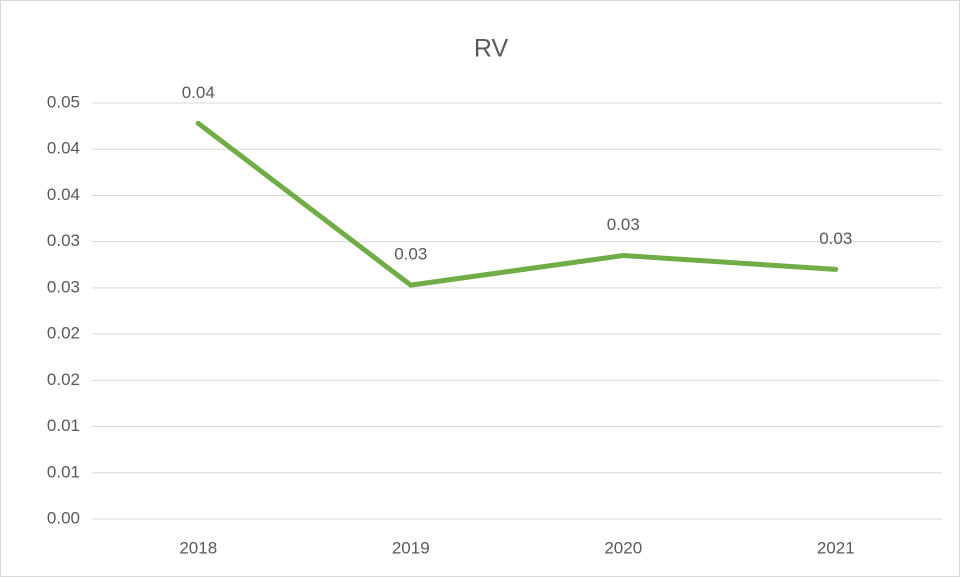  What do you see at coordinates (63, 101) in the screenshot?
I see `y-tick-label: 0.05` at bounding box center [63, 101].